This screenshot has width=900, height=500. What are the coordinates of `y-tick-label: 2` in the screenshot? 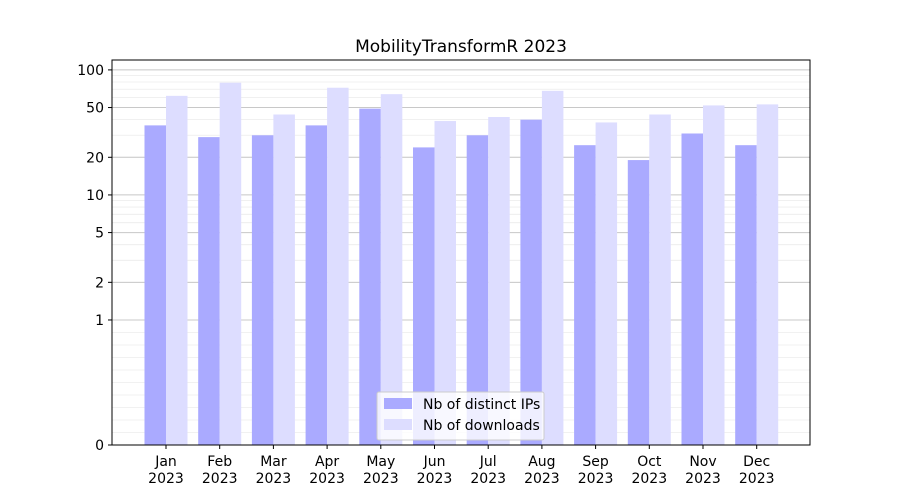 It's located at (99, 283).